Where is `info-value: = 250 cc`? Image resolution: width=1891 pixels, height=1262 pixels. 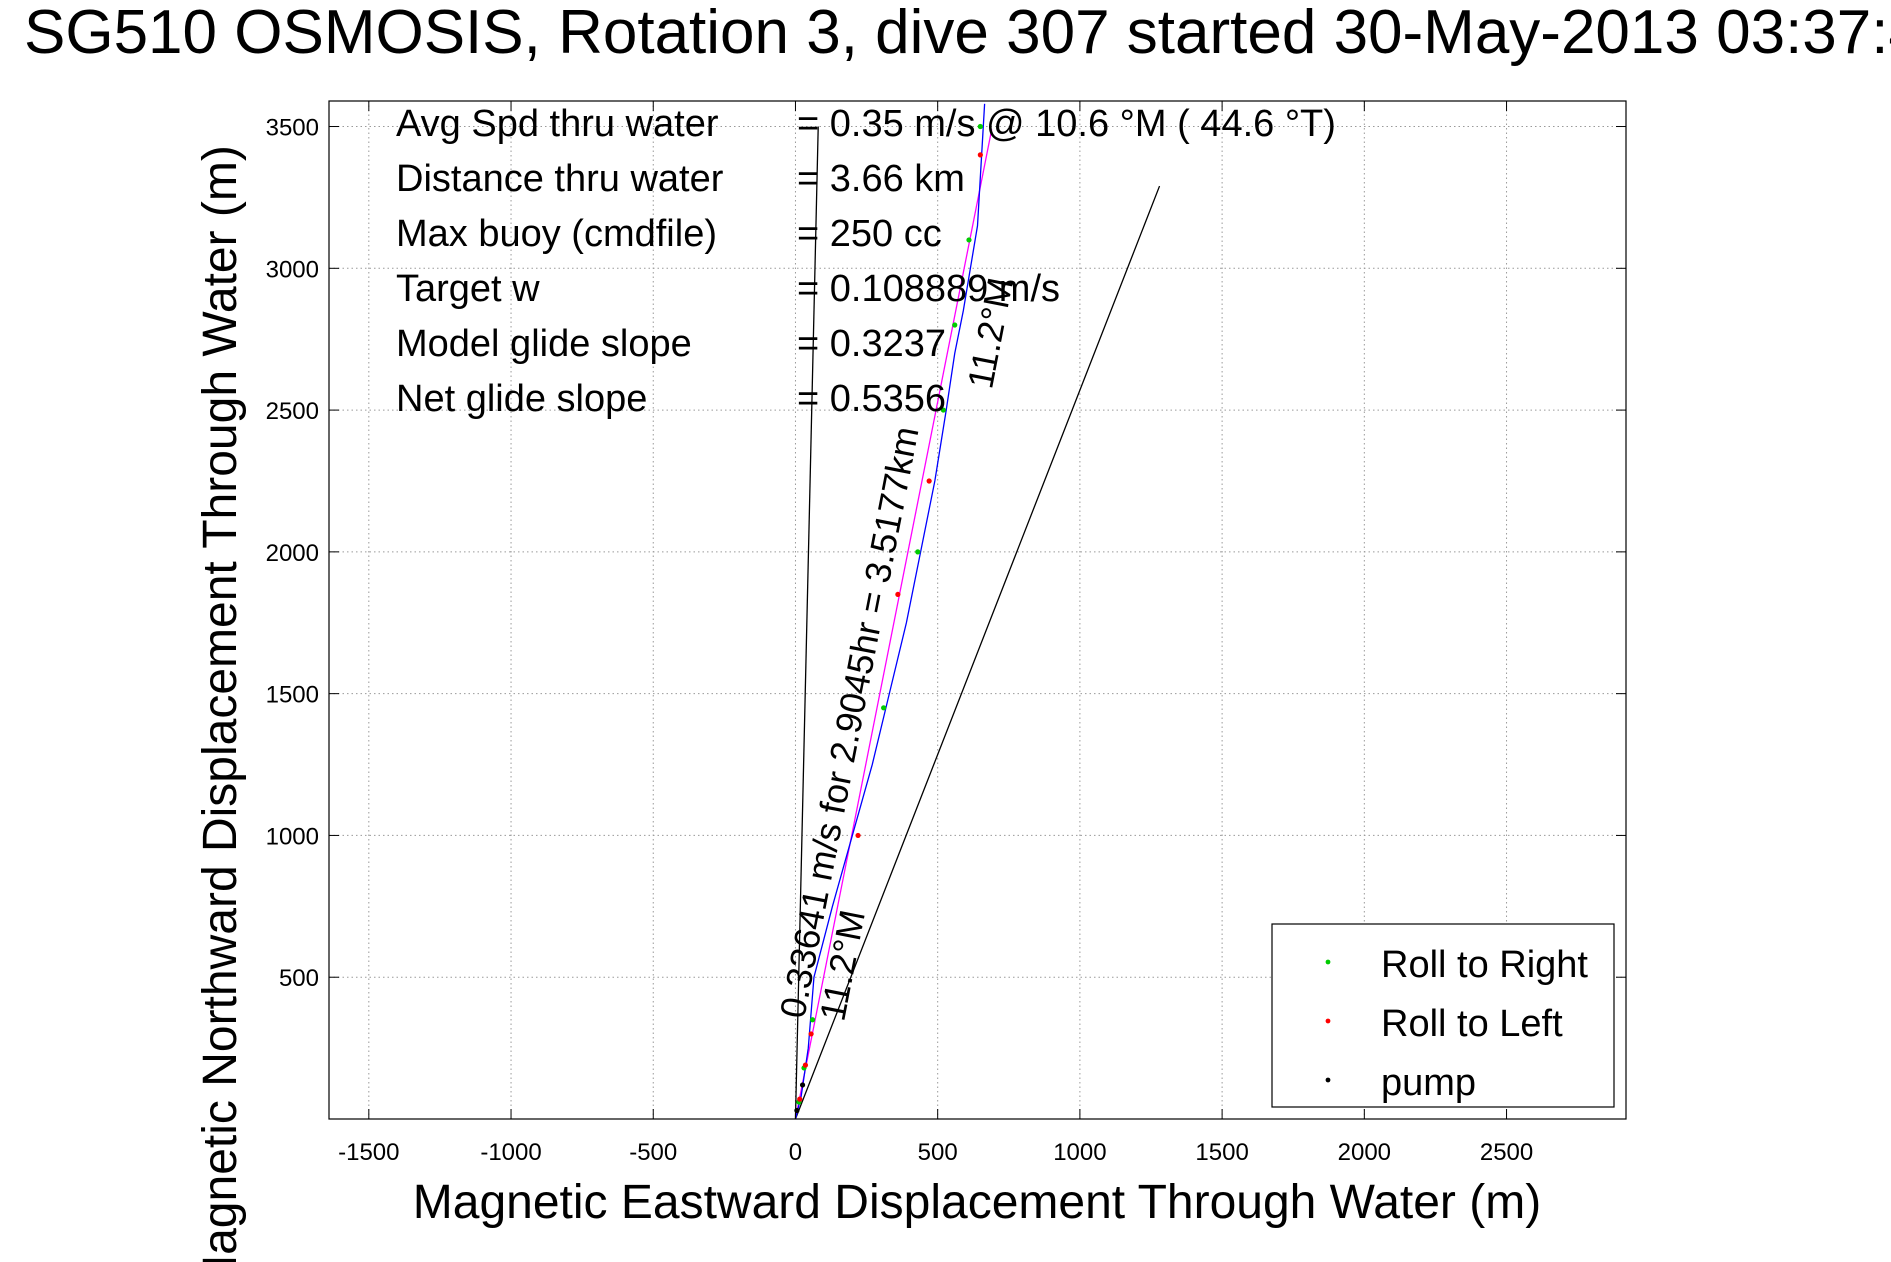 info-value: = 250 cc is located at coordinates (869, 234).